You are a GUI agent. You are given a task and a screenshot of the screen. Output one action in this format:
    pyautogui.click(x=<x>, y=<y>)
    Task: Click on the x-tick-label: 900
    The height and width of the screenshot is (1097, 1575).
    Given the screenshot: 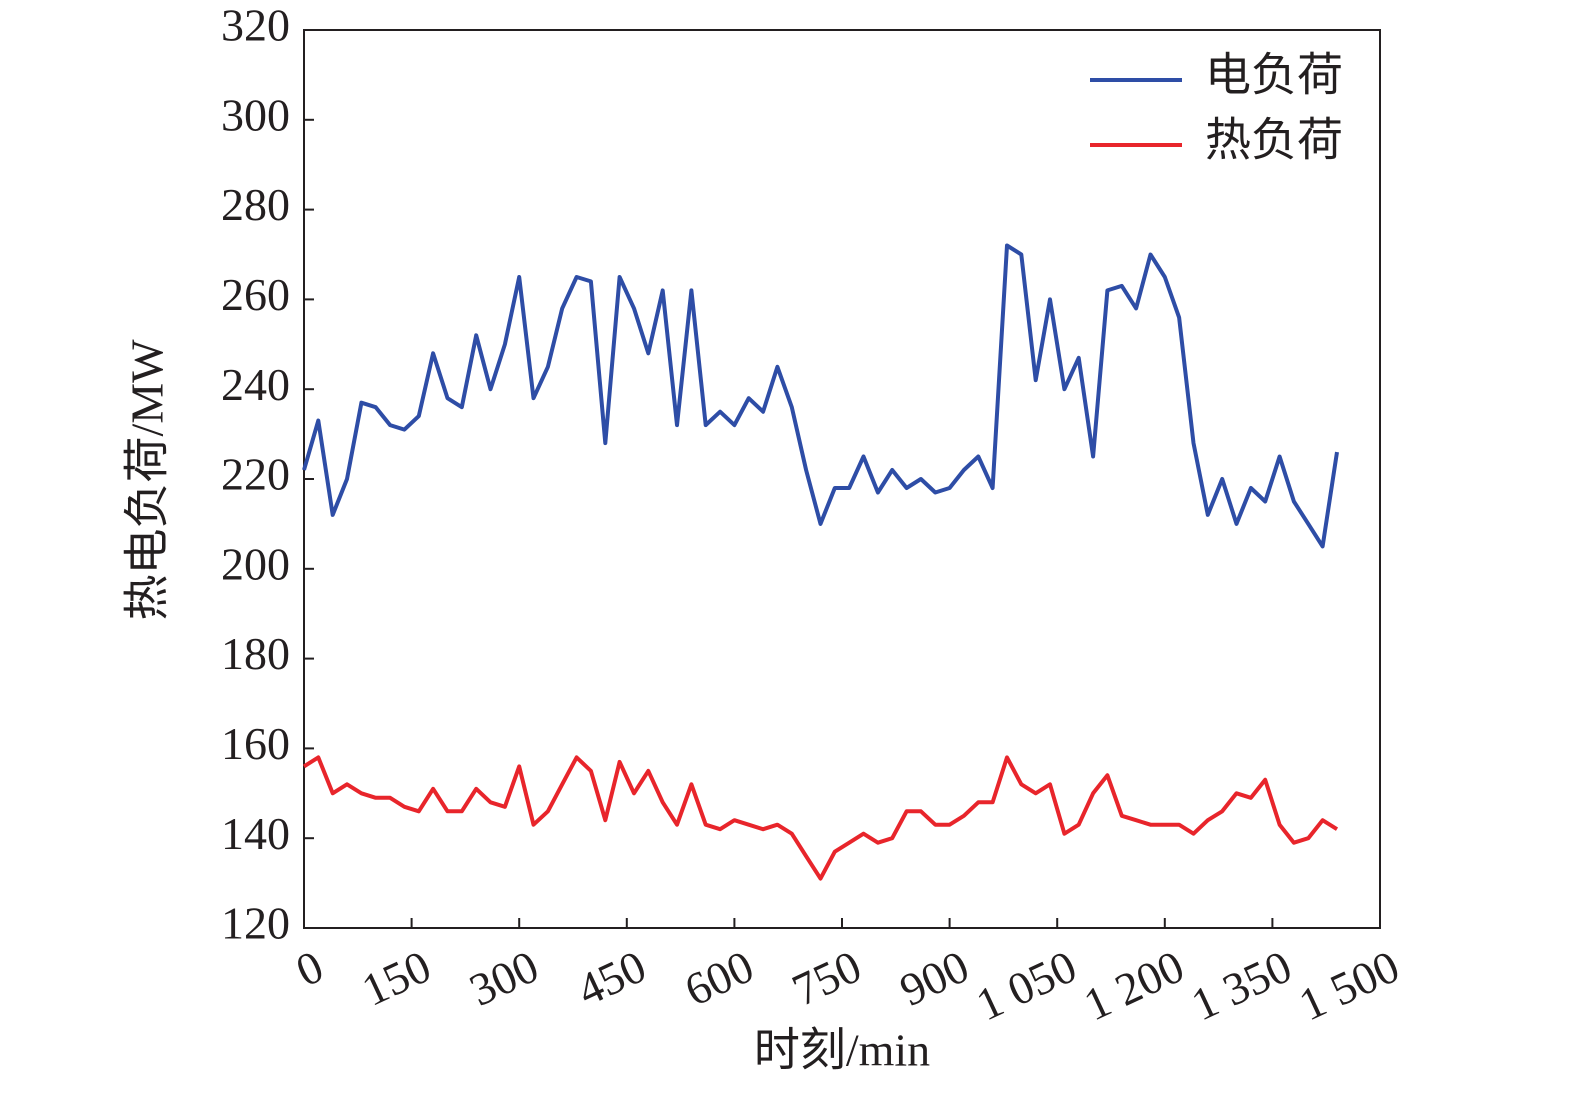 What is the action you would take?
    pyautogui.click(x=934, y=977)
    